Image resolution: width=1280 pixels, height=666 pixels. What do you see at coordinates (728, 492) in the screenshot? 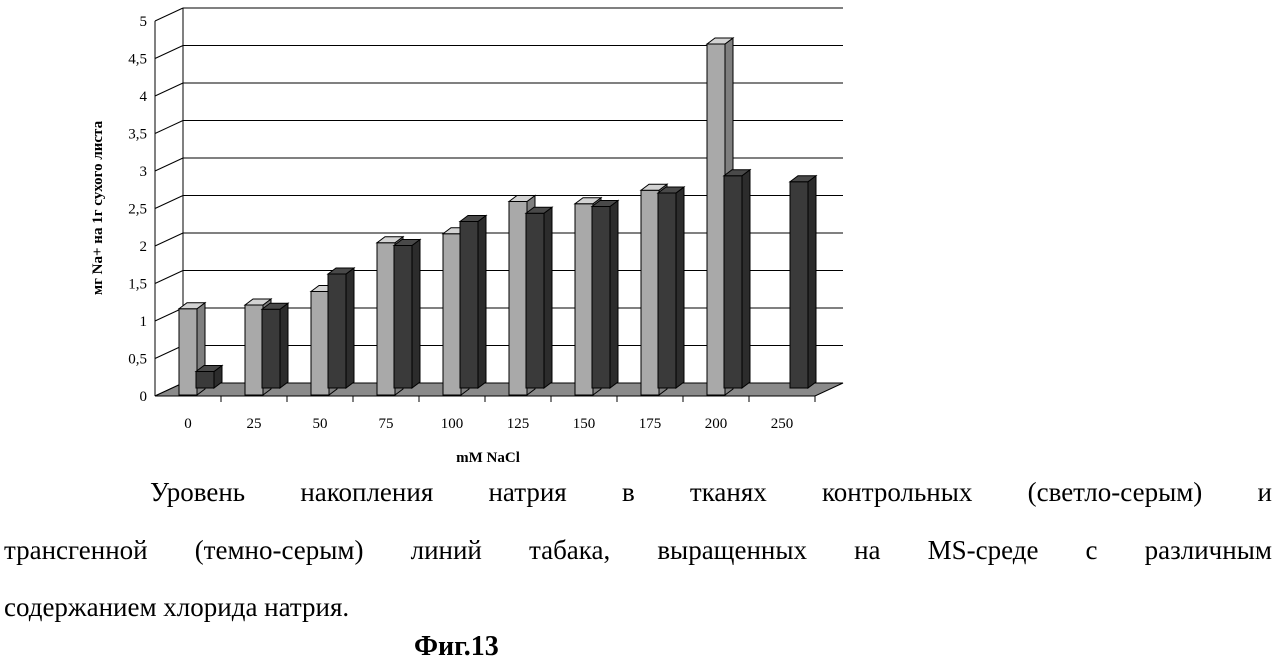
I see `caption-word: тканях` at bounding box center [728, 492].